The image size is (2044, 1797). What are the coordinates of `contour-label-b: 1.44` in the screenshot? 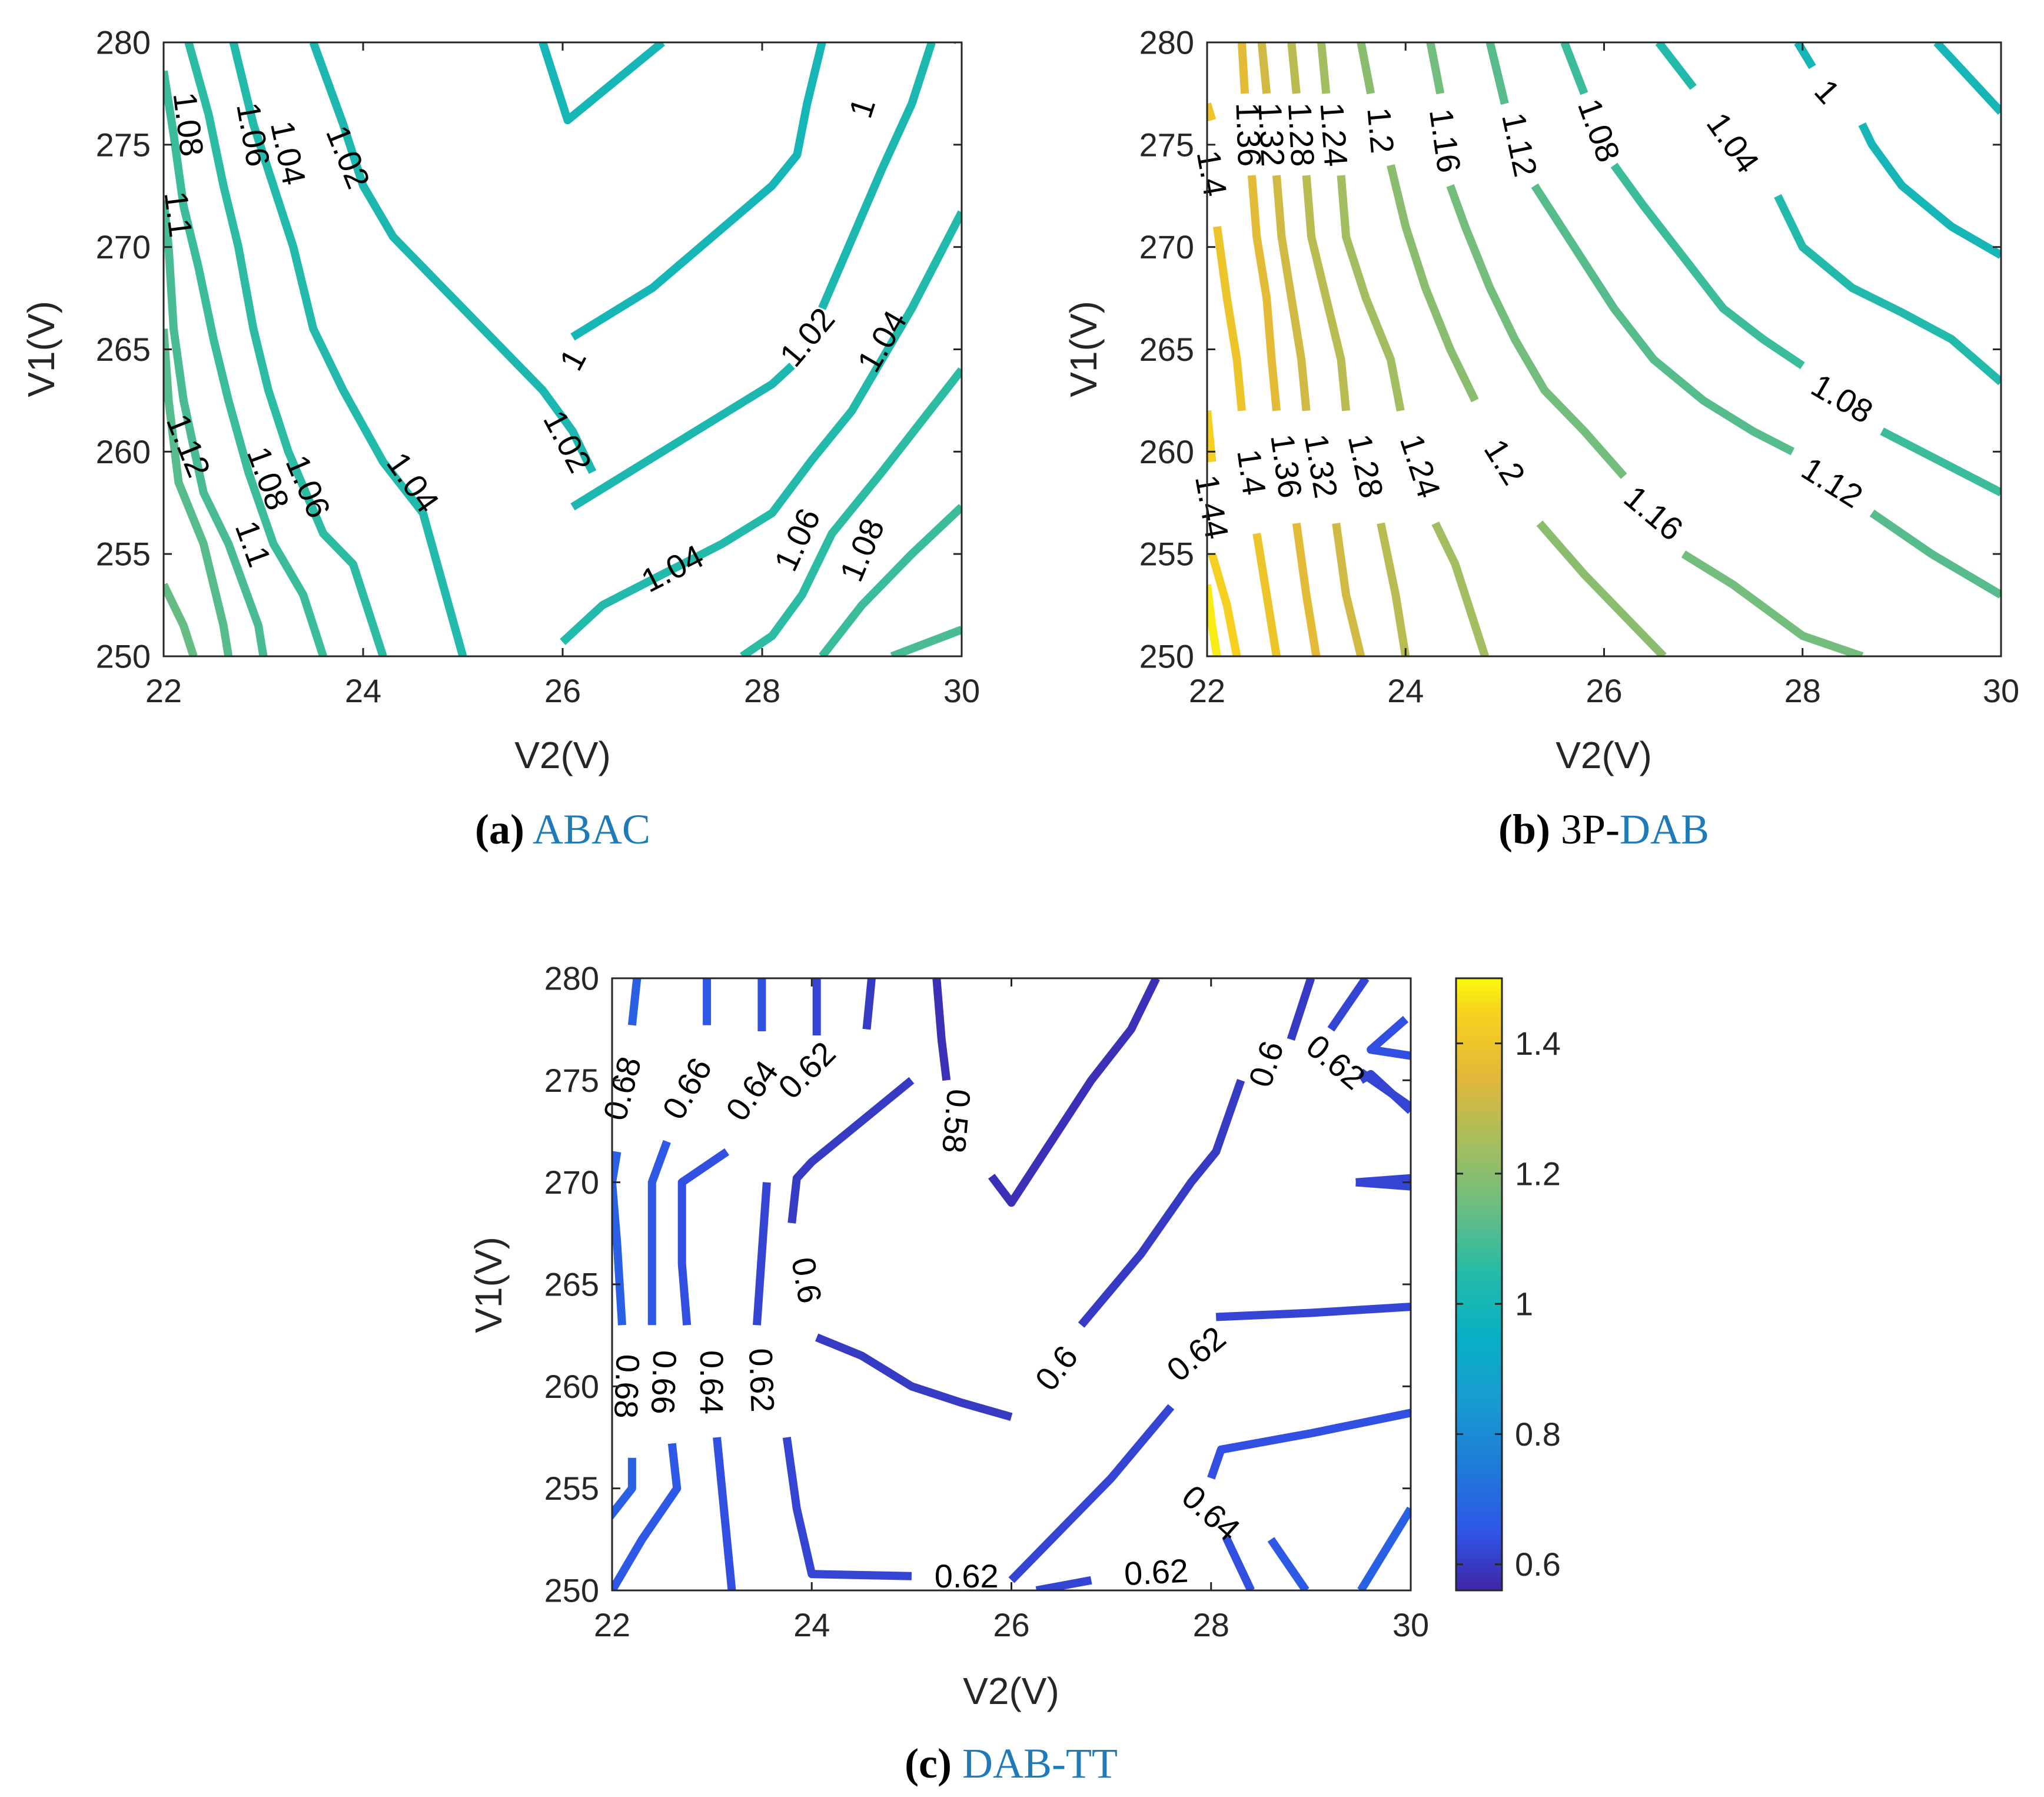 It's located at (1212, 507).